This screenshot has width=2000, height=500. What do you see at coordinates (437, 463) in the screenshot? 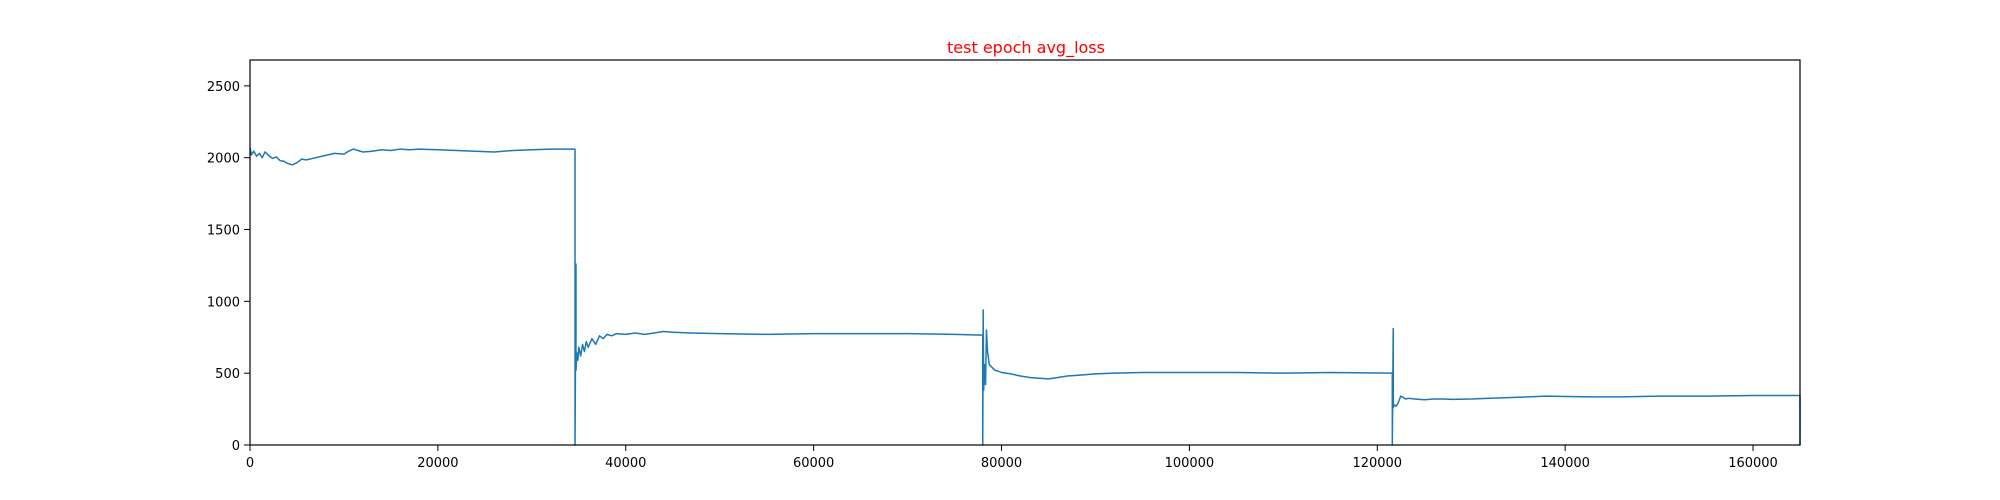
I see `x-tick-label: 20000` at bounding box center [437, 463].